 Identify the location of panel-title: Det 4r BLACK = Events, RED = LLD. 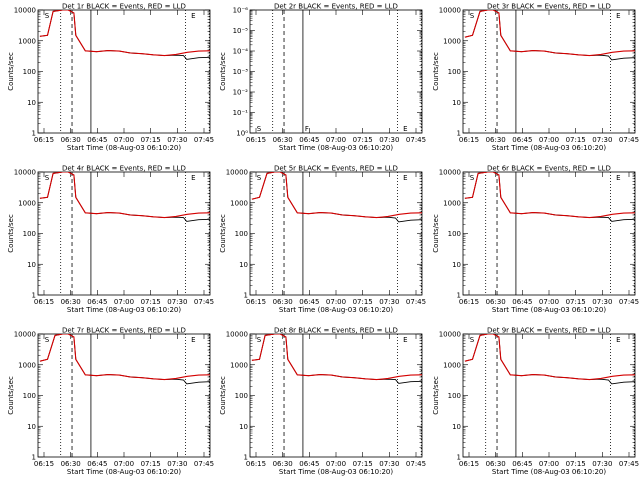
(124, 169).